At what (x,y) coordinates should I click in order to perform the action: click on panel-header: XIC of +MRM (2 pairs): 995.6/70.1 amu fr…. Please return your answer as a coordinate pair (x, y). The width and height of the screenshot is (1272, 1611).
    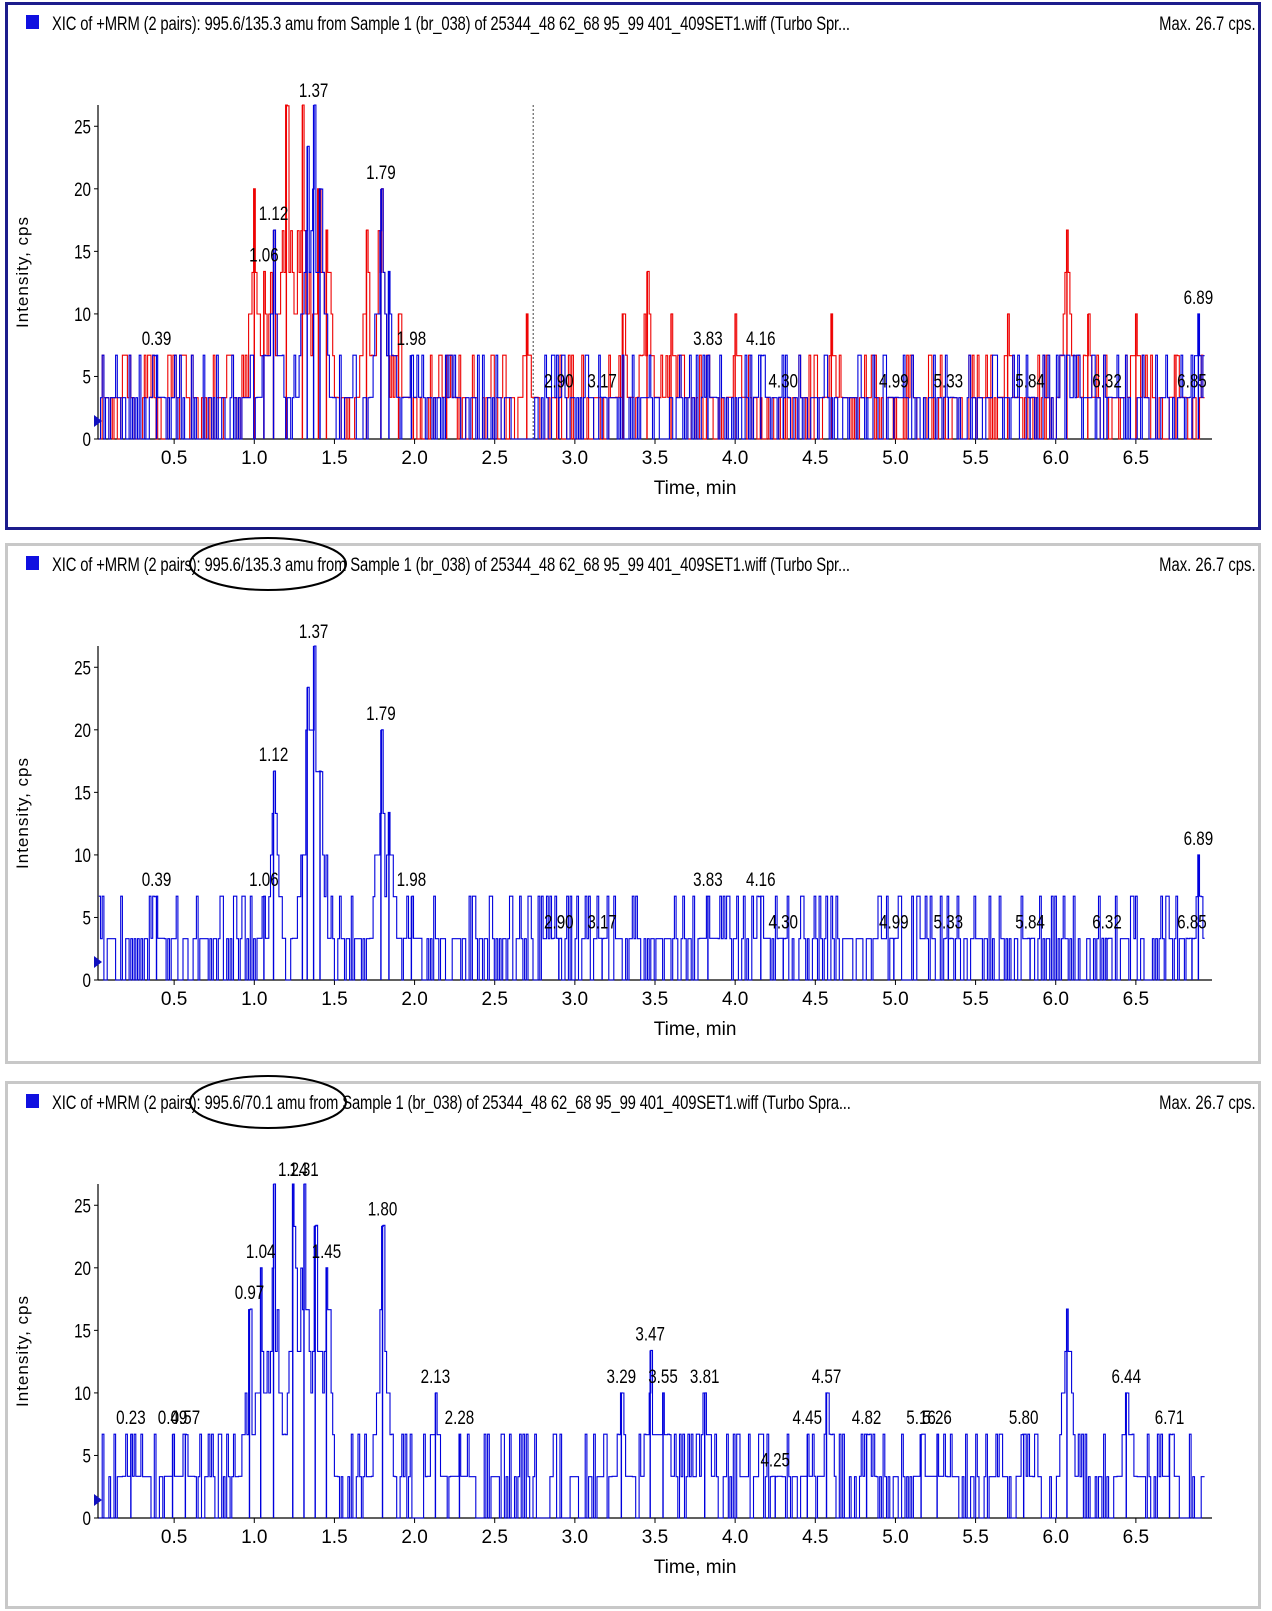
    Looking at the image, I should click on (633, 1101).